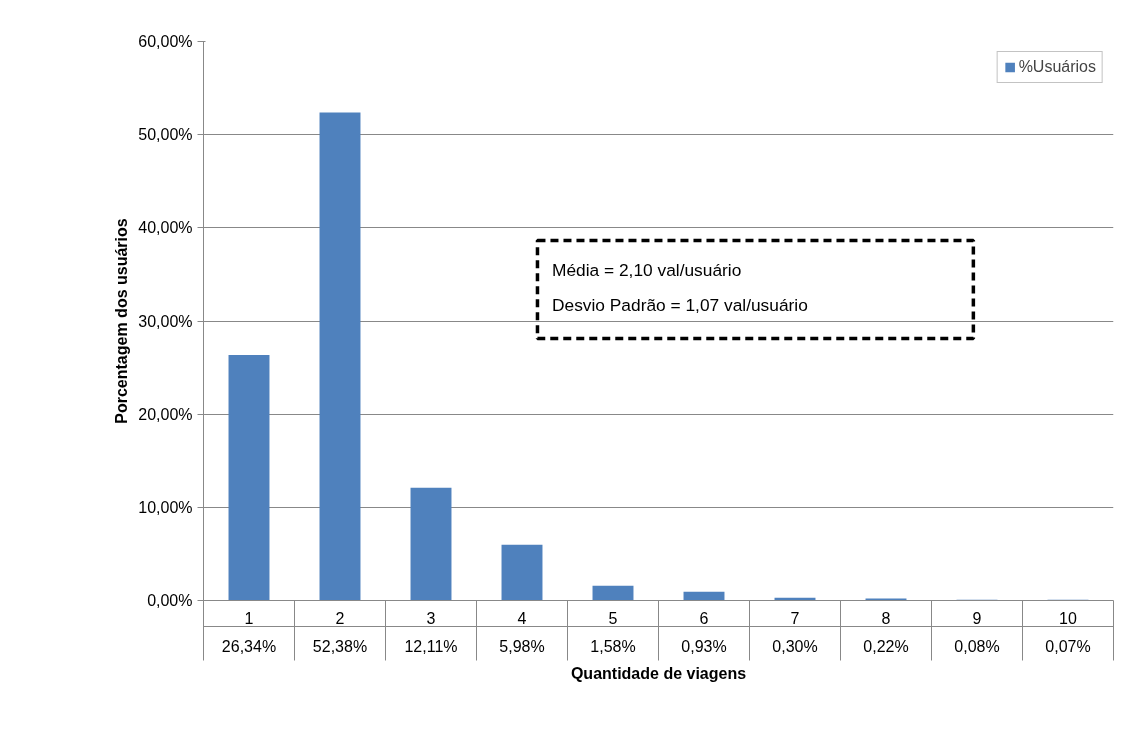  Describe the element at coordinates (165, 507) in the screenshot. I see `y-tick-label: 10,00%` at that location.